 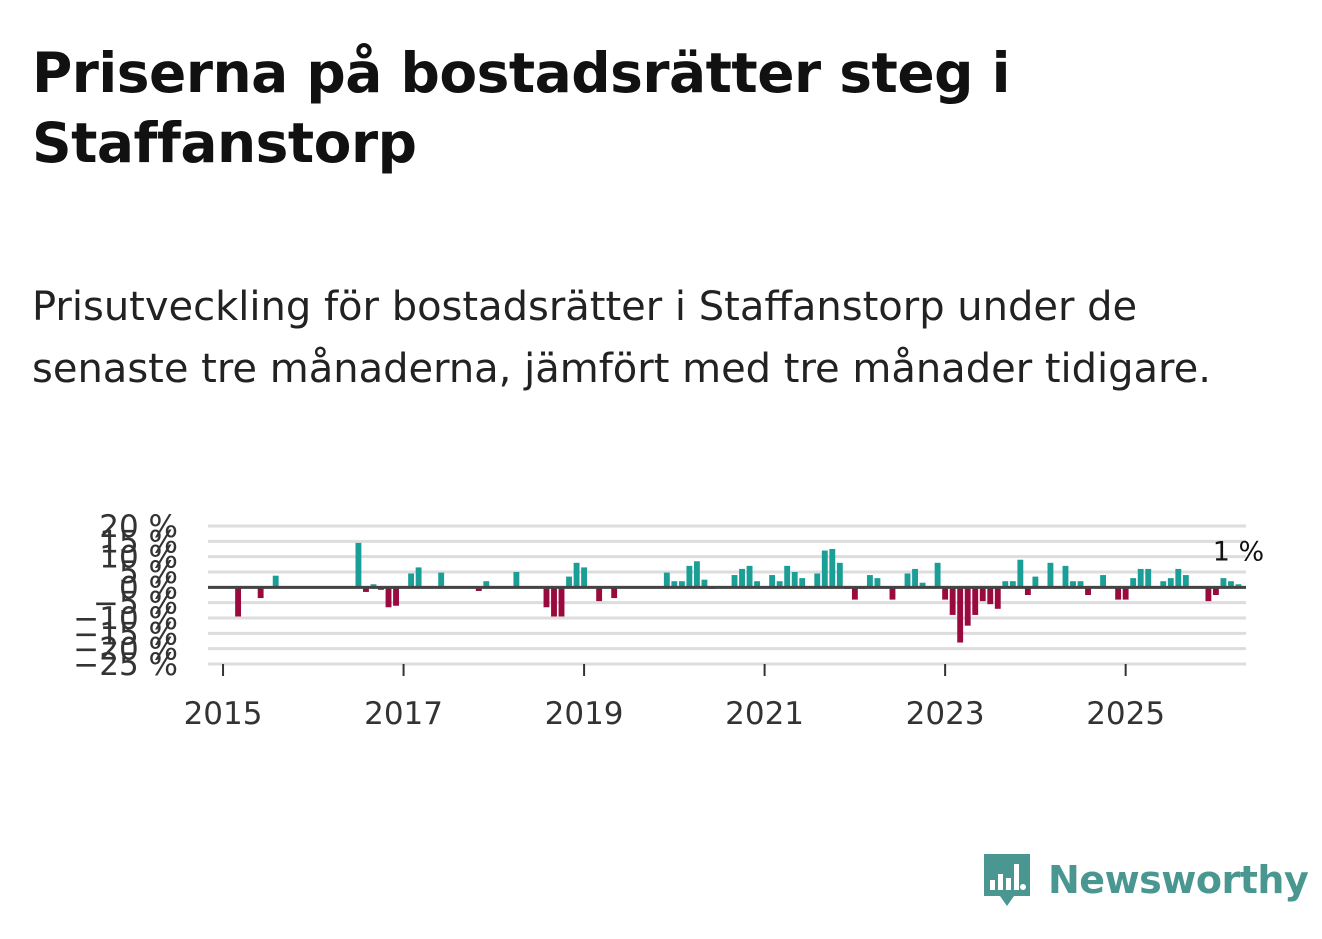 What do you see at coordinates (1007, 880) in the screenshot?
I see `bar-chart-speech-bubble-icon` at bounding box center [1007, 880].